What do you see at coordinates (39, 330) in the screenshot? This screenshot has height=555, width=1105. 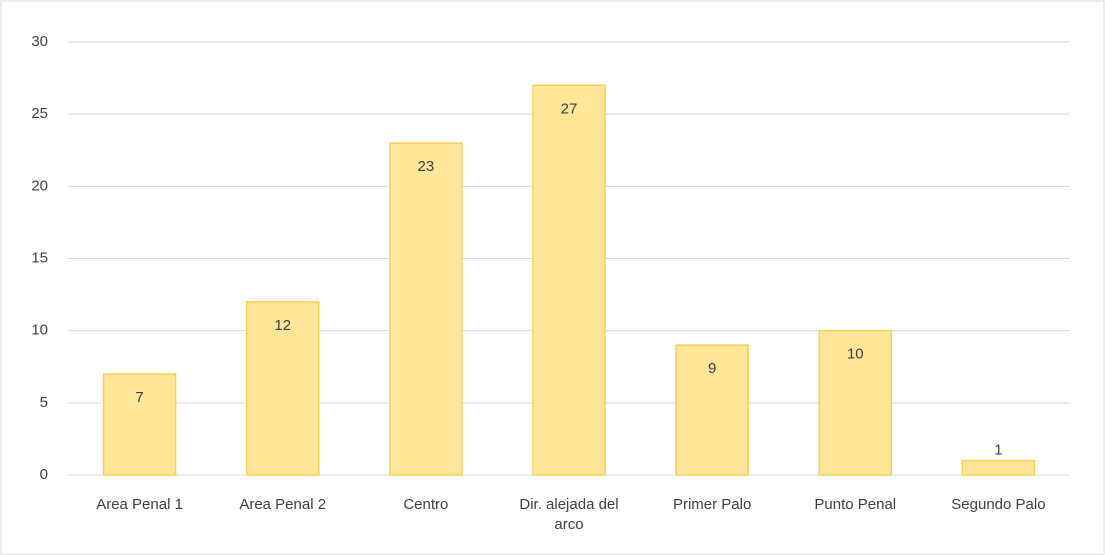 I see `y-tick-label: 10` at bounding box center [39, 330].